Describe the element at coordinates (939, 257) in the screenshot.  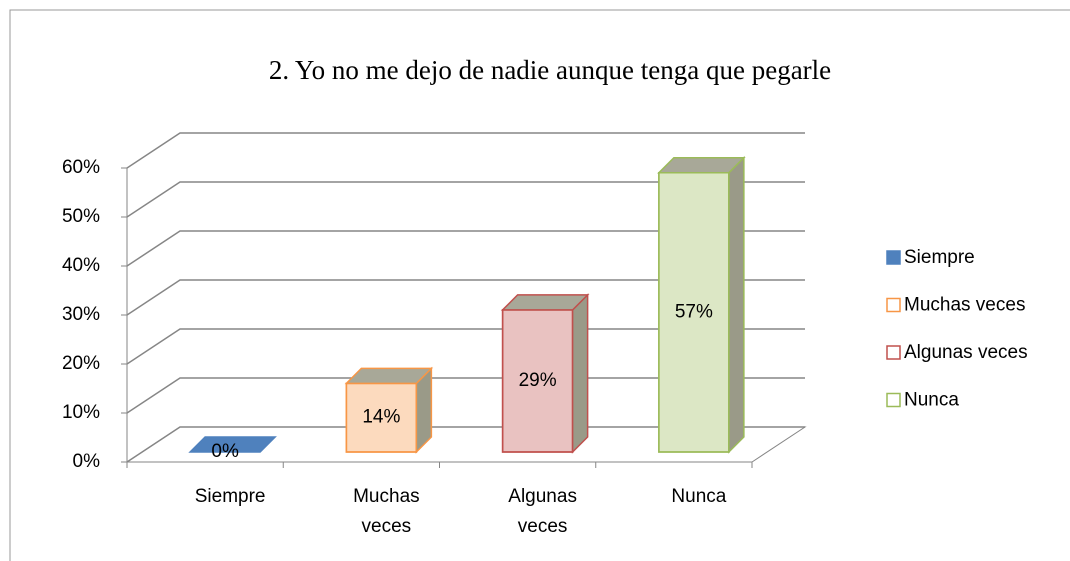
I see `legend-label: Siempre` at that location.